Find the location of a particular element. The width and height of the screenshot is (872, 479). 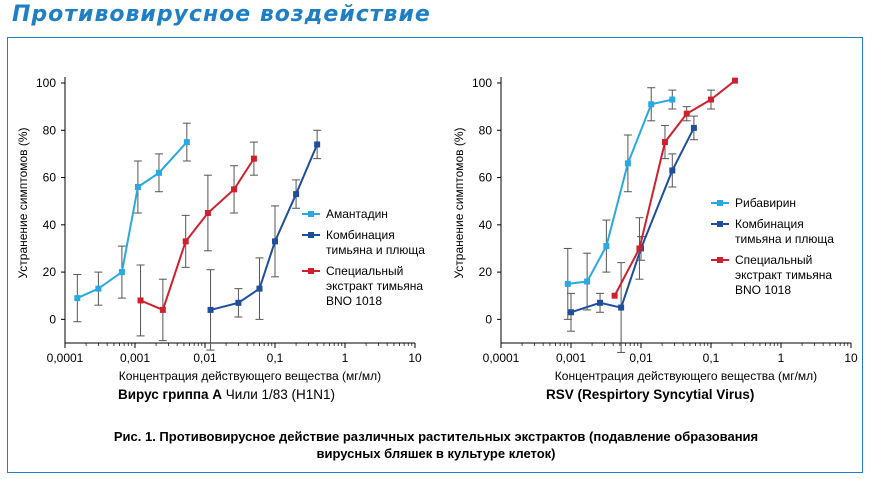

rsv-y-tick-label: 60 is located at coordinates (486, 178).